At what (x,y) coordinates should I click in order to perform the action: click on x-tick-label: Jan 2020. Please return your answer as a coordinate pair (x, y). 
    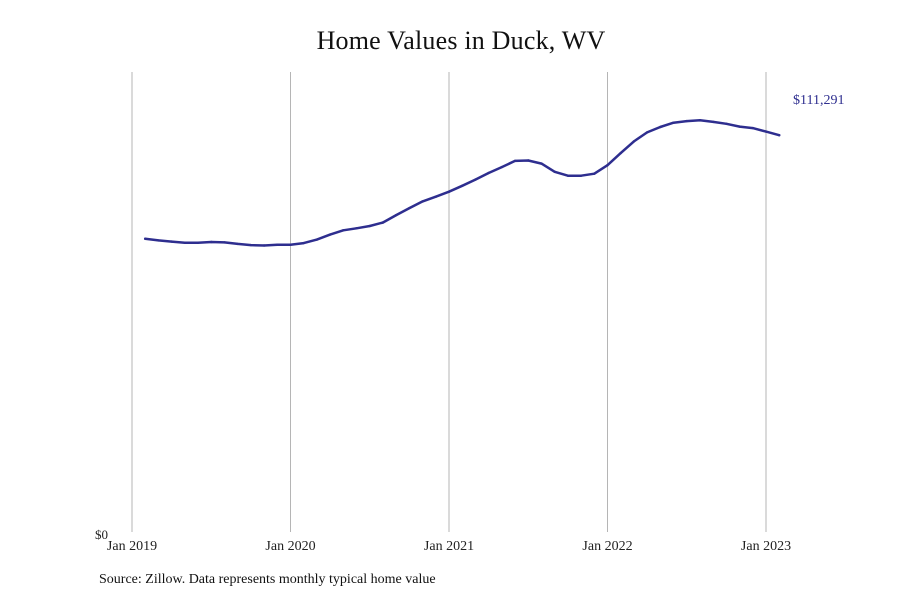
    Looking at the image, I should click on (290, 546).